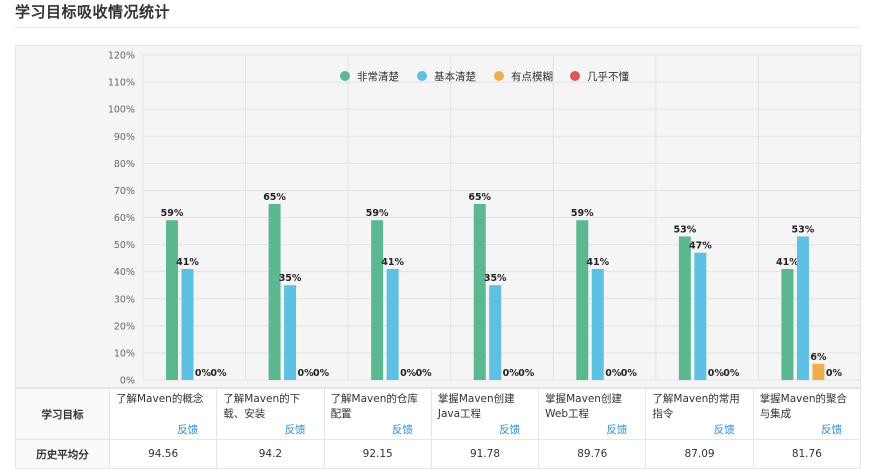 The width and height of the screenshot is (879, 469). Describe the element at coordinates (124, 353) in the screenshot. I see `y-tick-label: 10%` at that location.